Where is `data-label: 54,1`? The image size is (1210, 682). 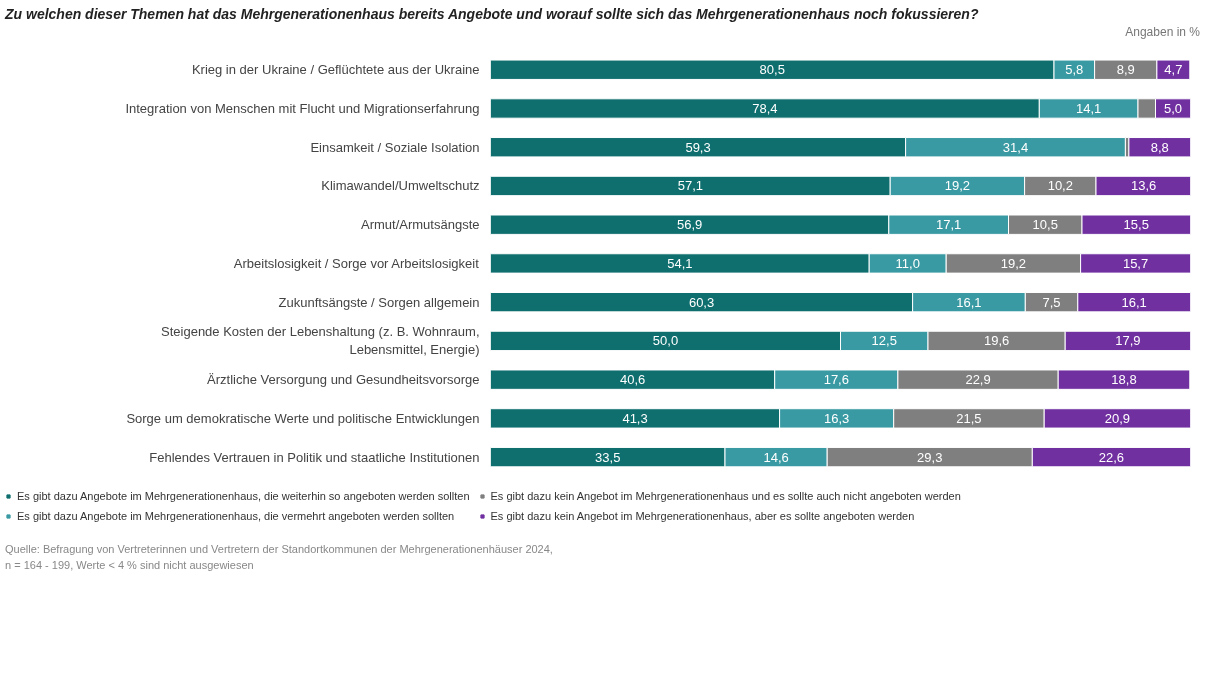 data-label: 54,1 is located at coordinates (680, 264).